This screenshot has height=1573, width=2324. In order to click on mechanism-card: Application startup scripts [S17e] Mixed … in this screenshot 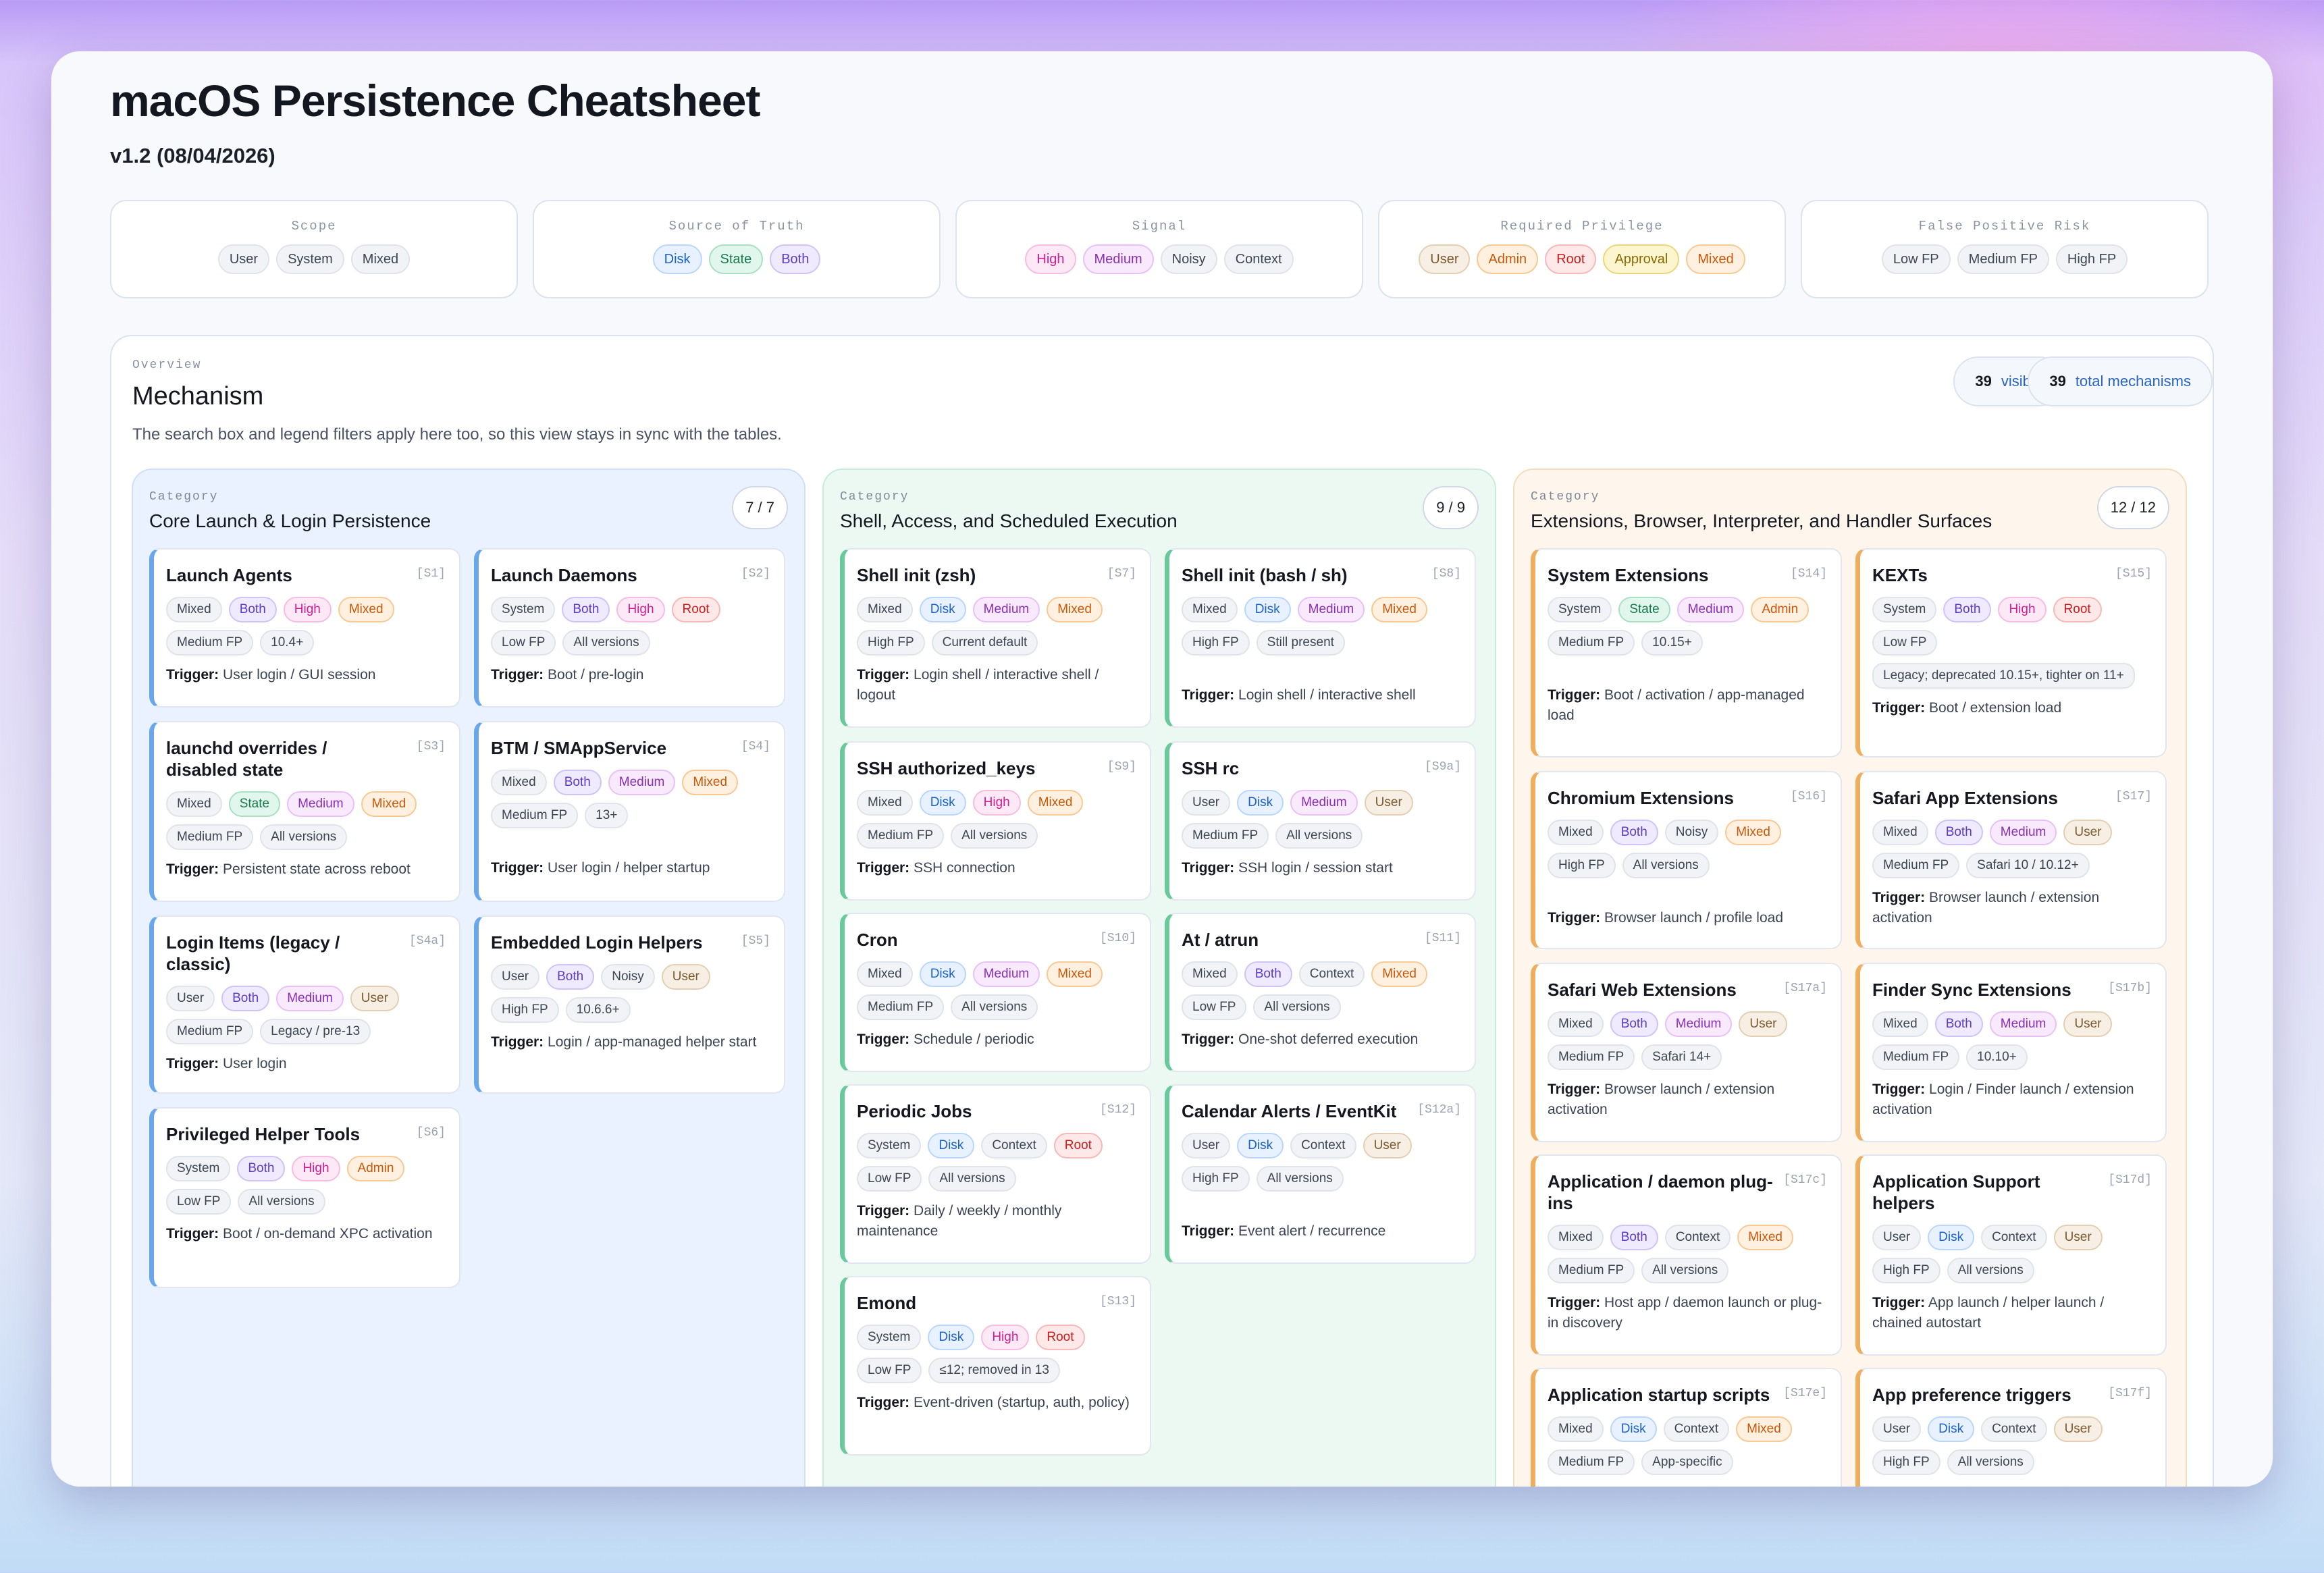, I will do `click(1686, 1428)`.